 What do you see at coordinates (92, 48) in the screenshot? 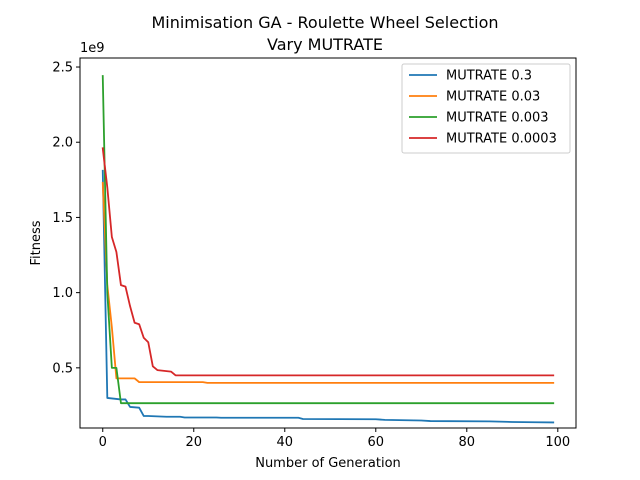
I see `y-offset-label: 1e9` at bounding box center [92, 48].